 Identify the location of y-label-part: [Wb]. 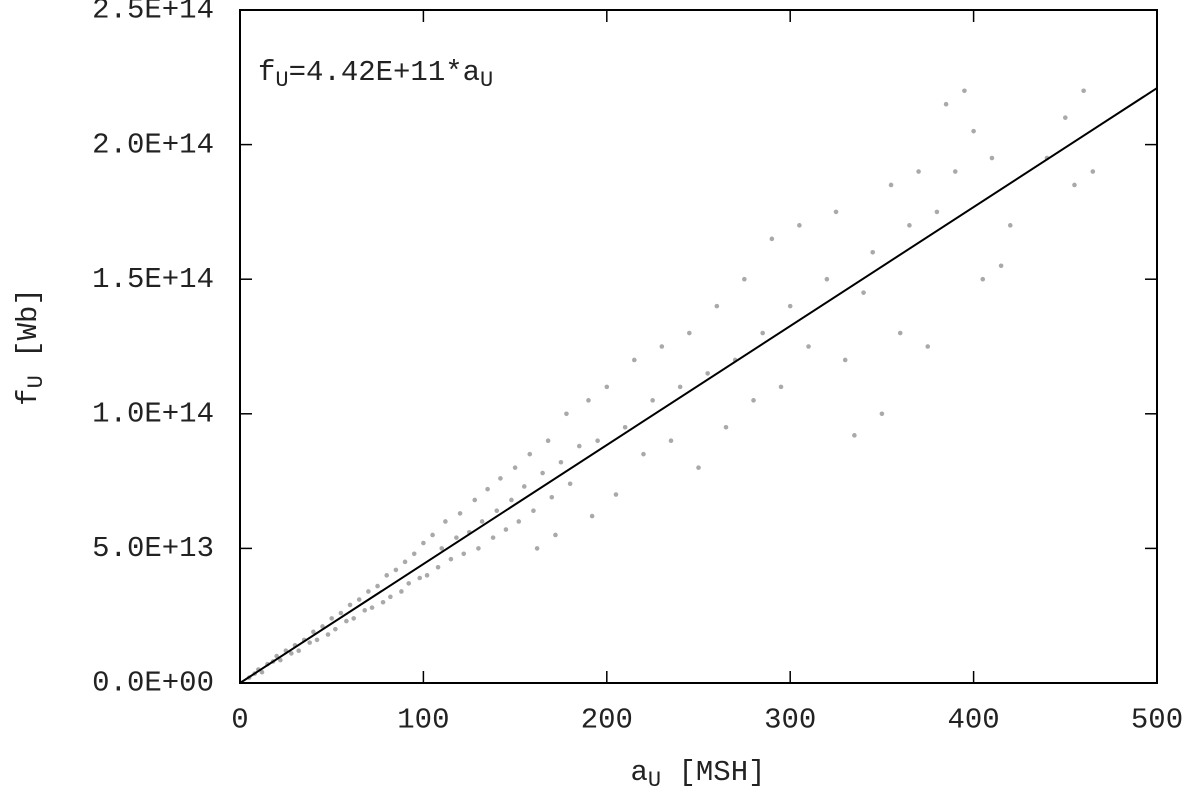
(28, 331).